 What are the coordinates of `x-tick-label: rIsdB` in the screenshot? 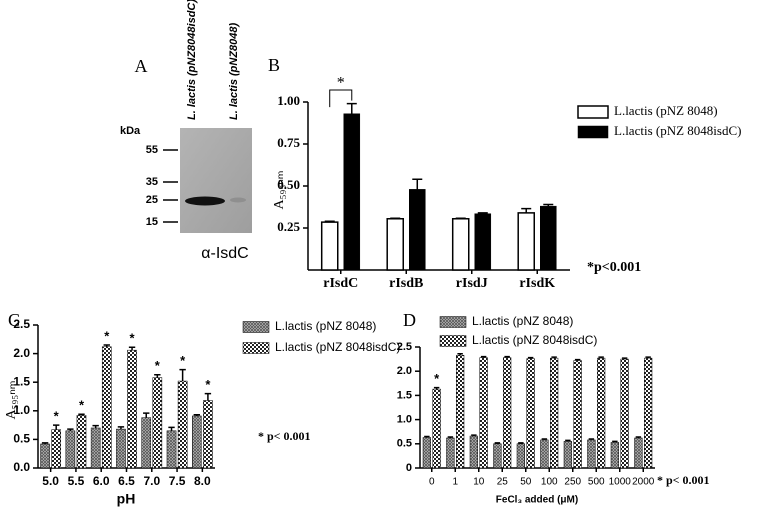 It's located at (406, 283).